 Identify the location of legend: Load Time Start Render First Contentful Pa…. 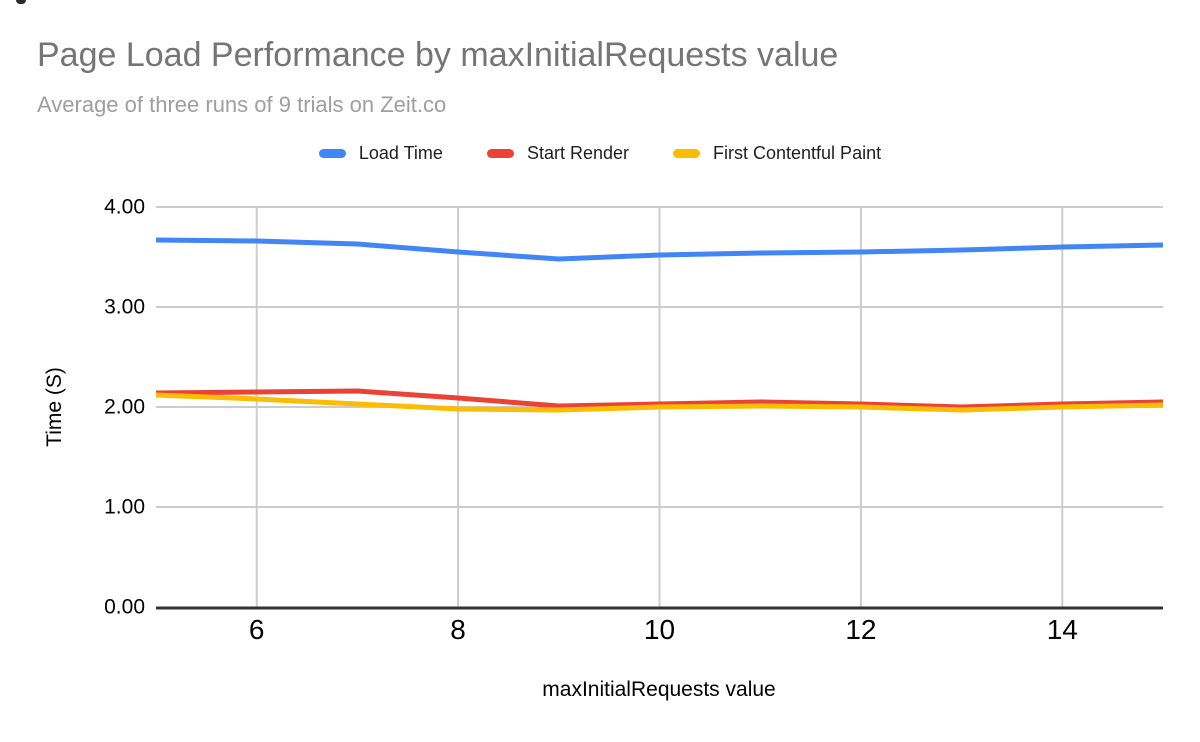
(600, 153).